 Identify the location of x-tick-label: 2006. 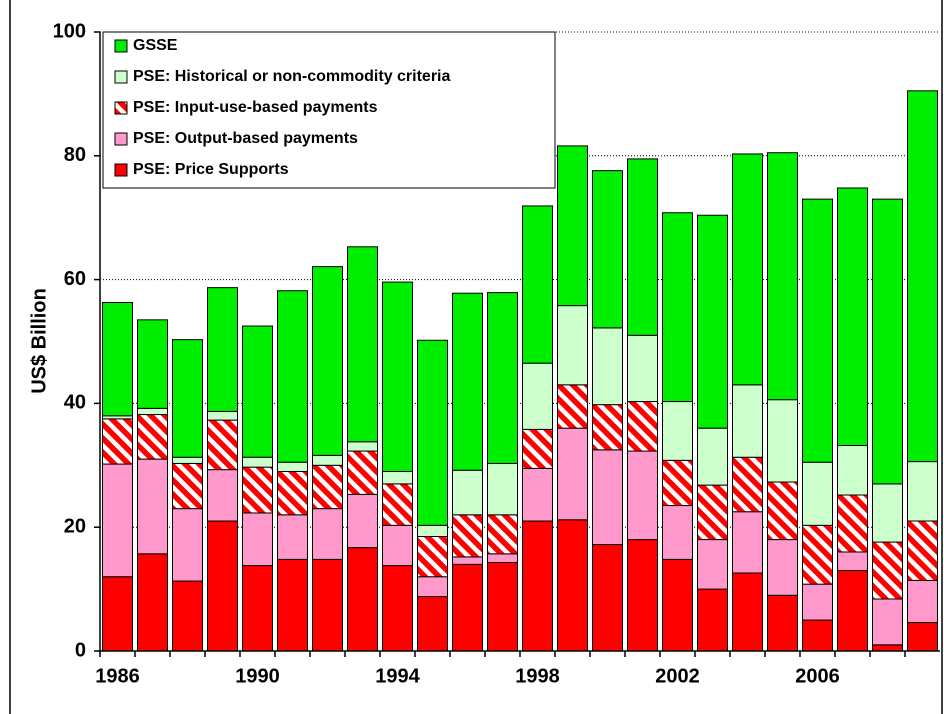
(817, 676).